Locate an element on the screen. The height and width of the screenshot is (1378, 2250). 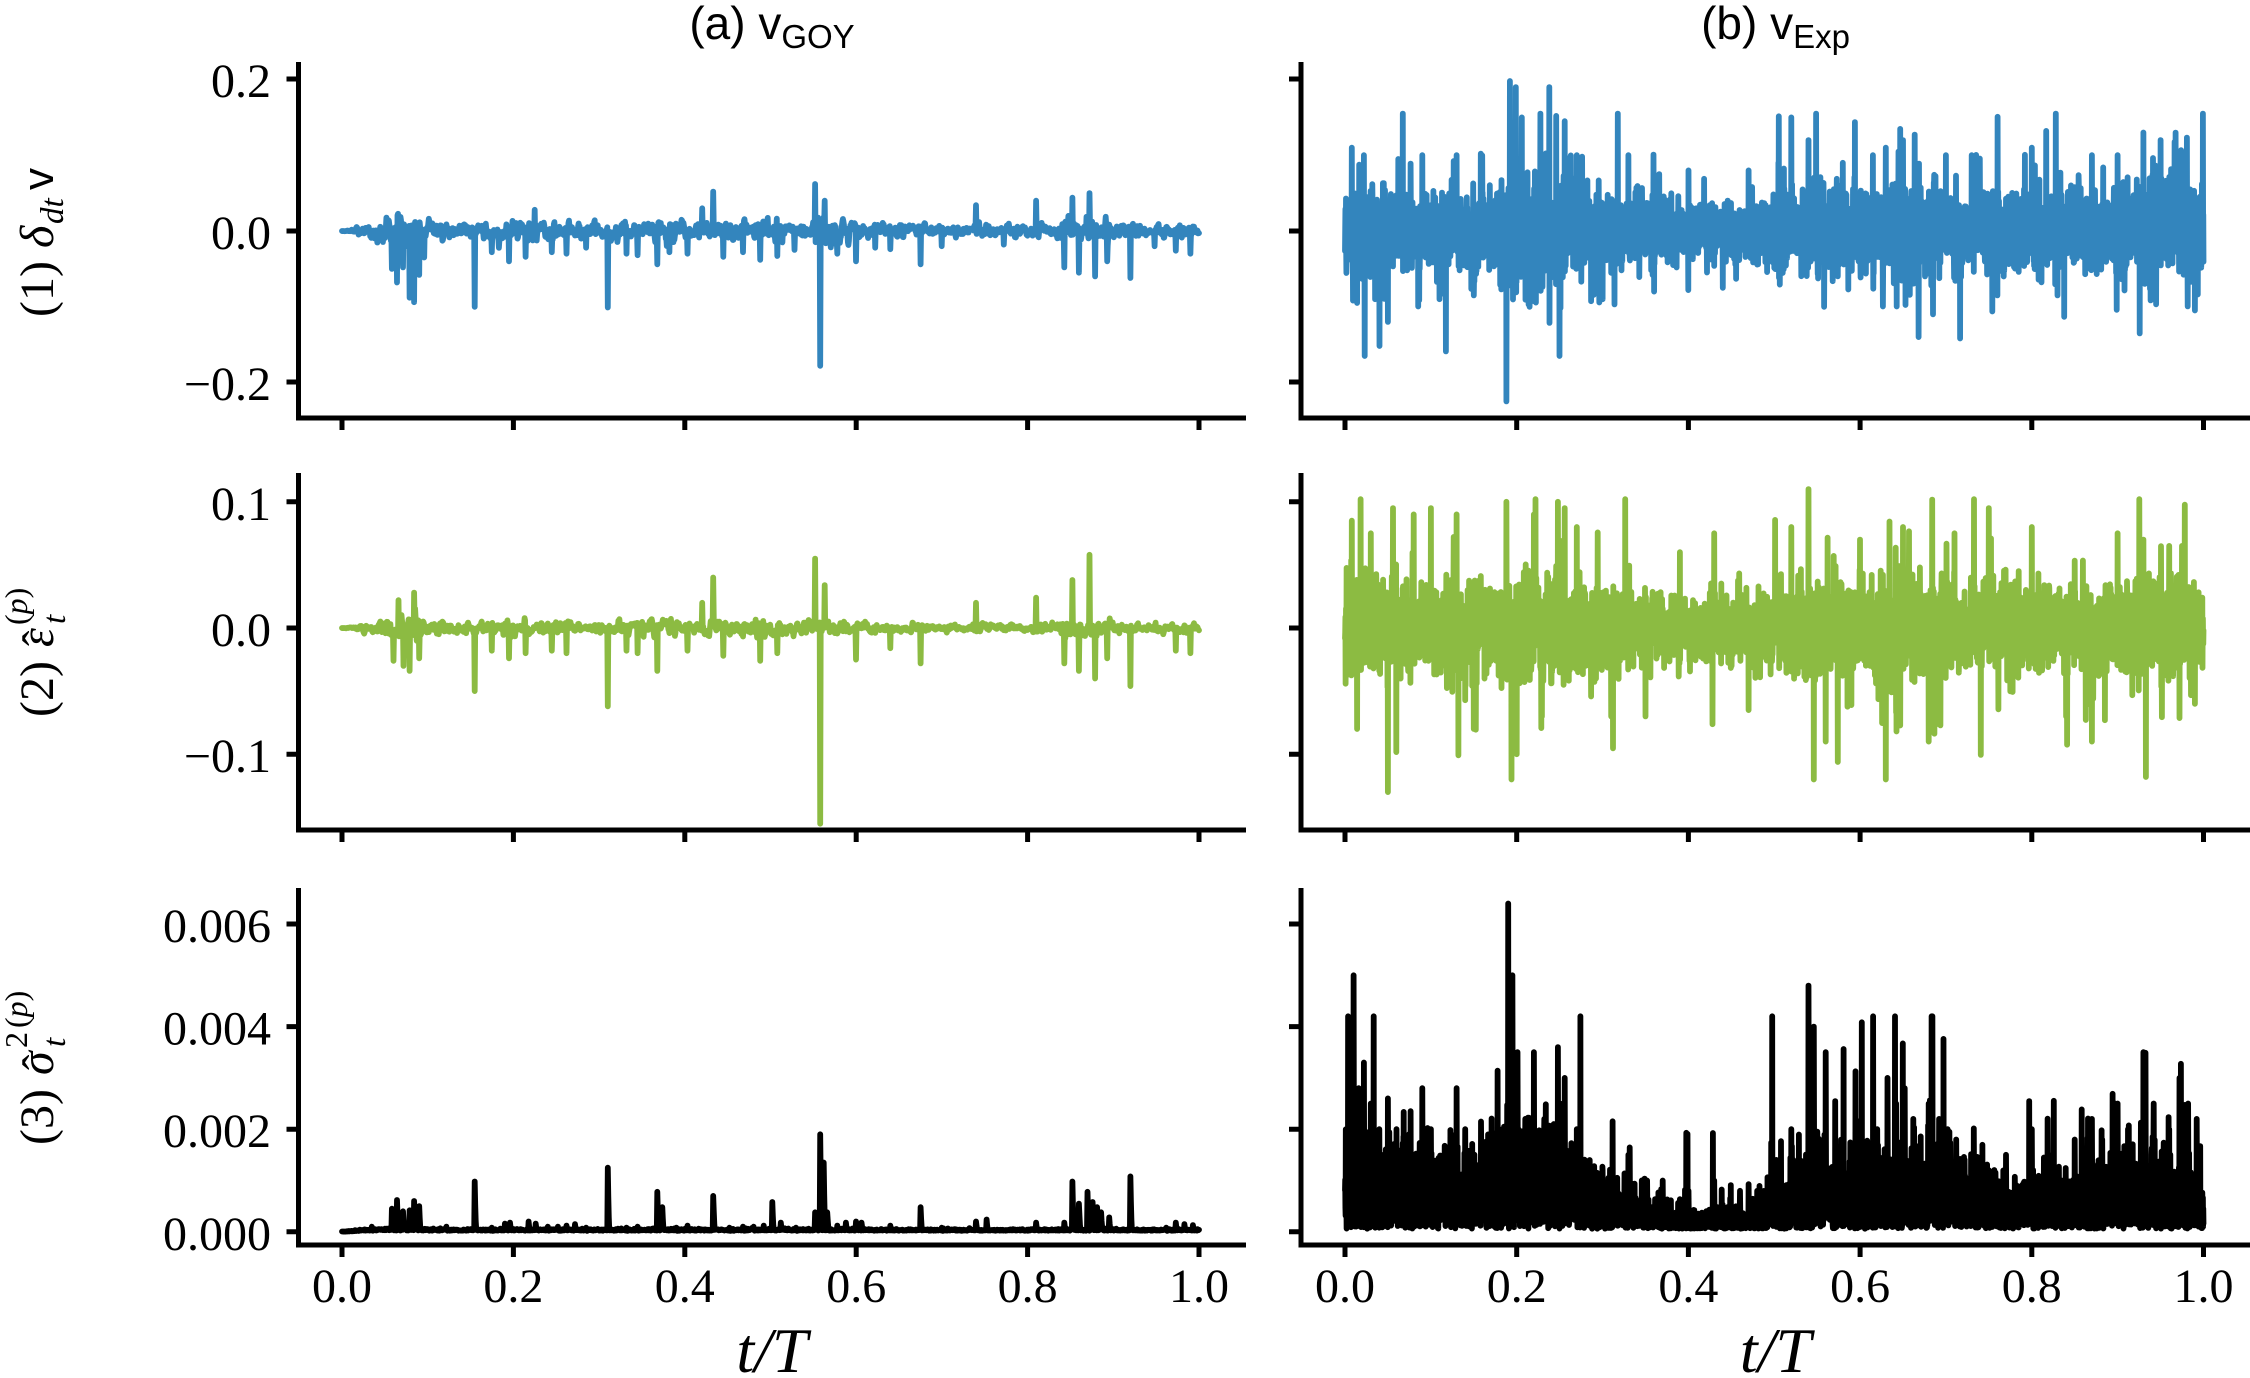
svg-text: −0.2 is located at coordinates (227, 384).